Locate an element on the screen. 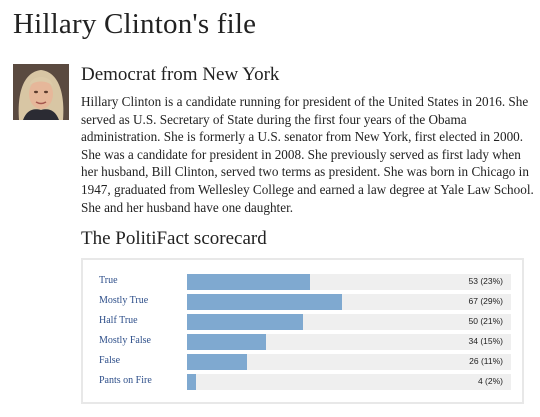  scorecard-row-label: Pants on Fire is located at coordinates (125, 380).